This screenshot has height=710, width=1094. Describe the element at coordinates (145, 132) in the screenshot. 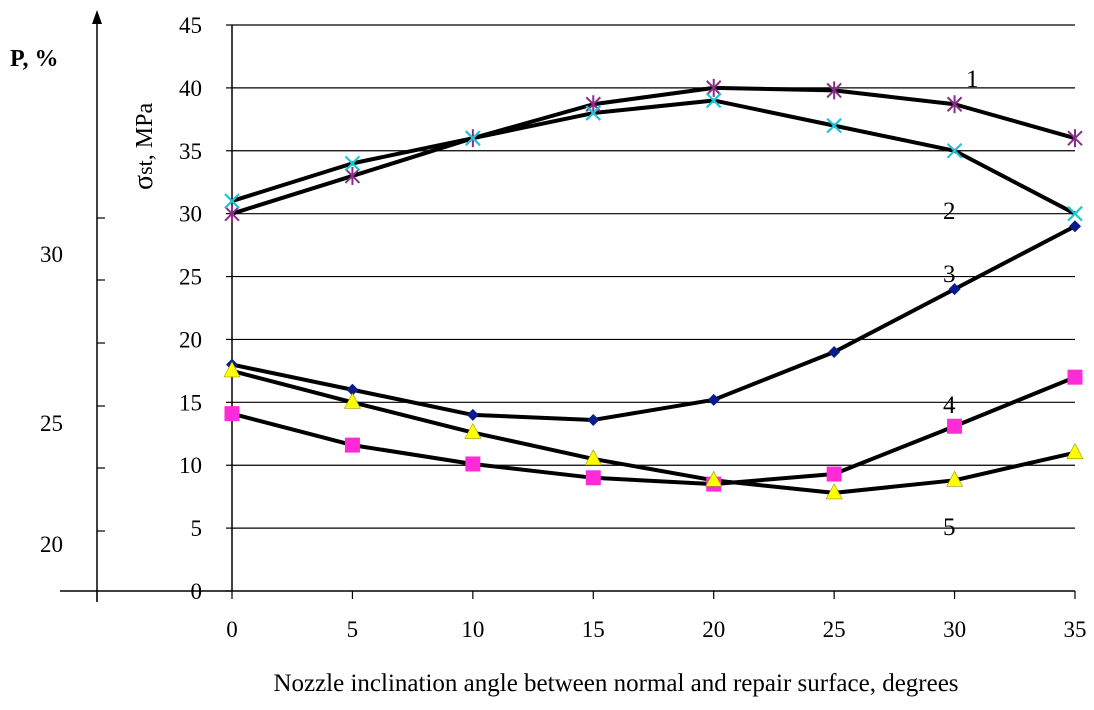

I see `y-axis-title-unit: , MPa` at that location.